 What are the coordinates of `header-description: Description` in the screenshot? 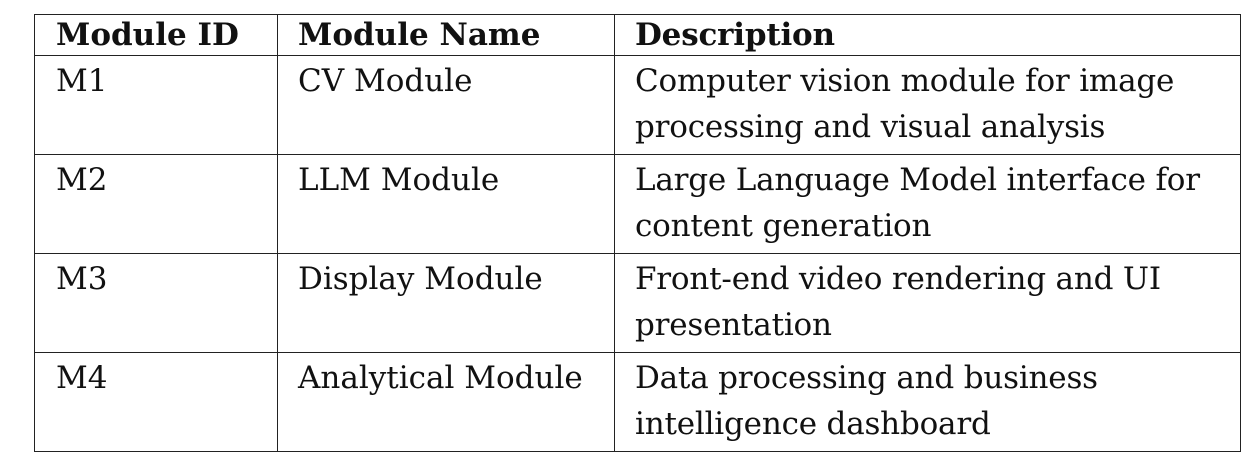 It's located at (927, 35).